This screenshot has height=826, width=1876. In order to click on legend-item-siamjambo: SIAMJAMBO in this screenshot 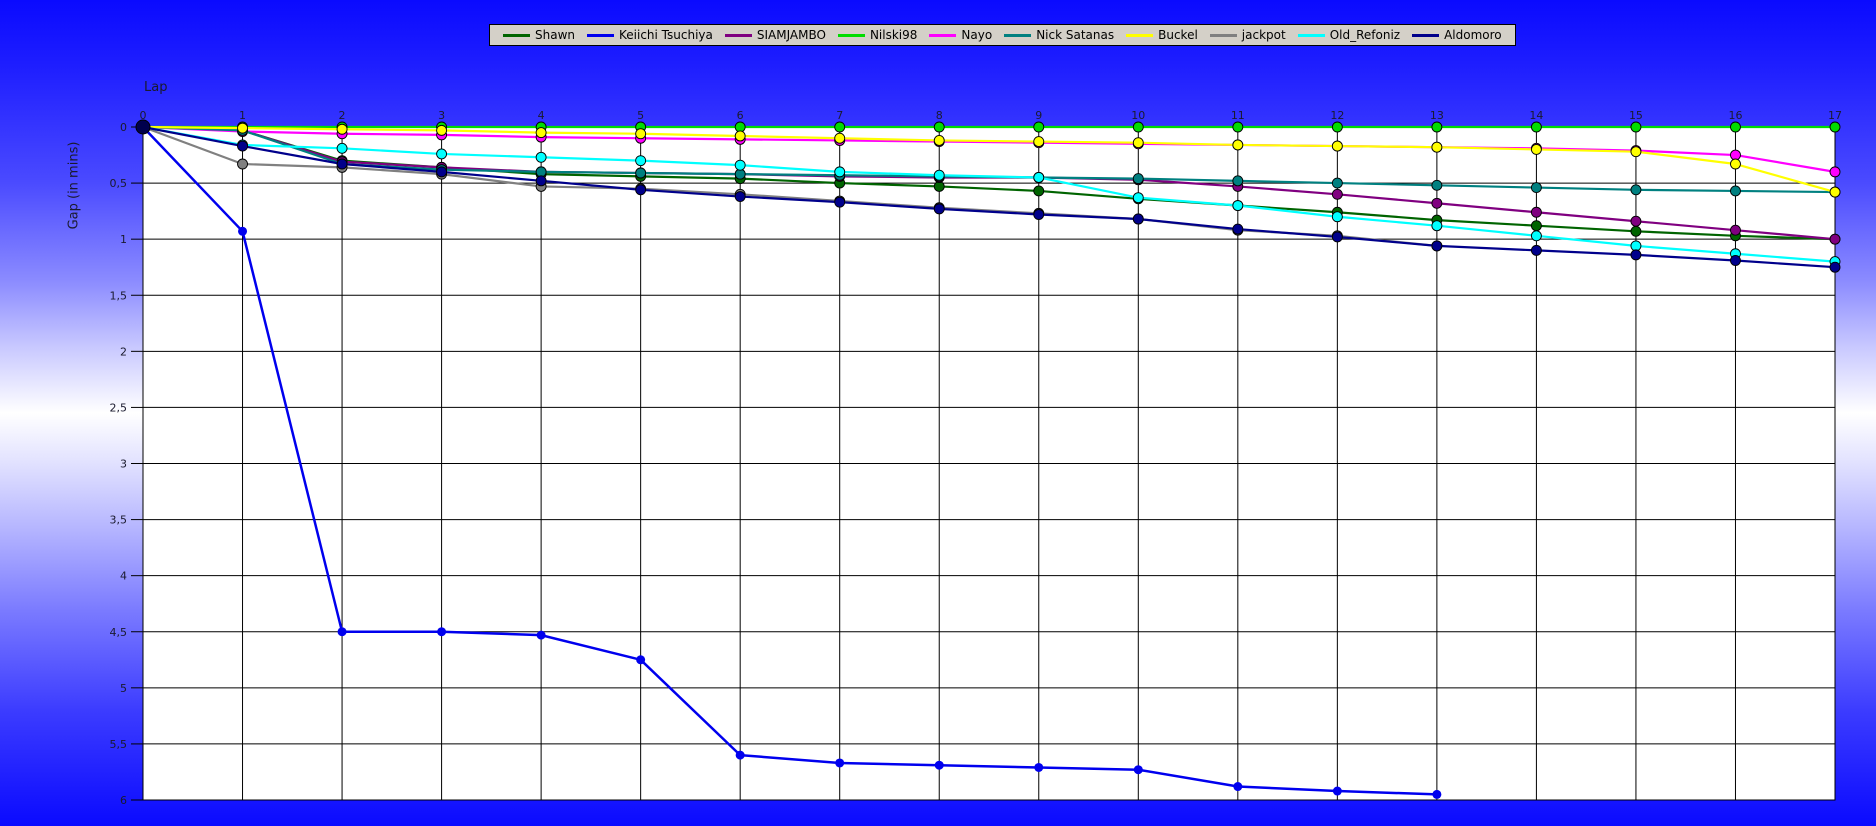, I will do `click(775, 35)`.